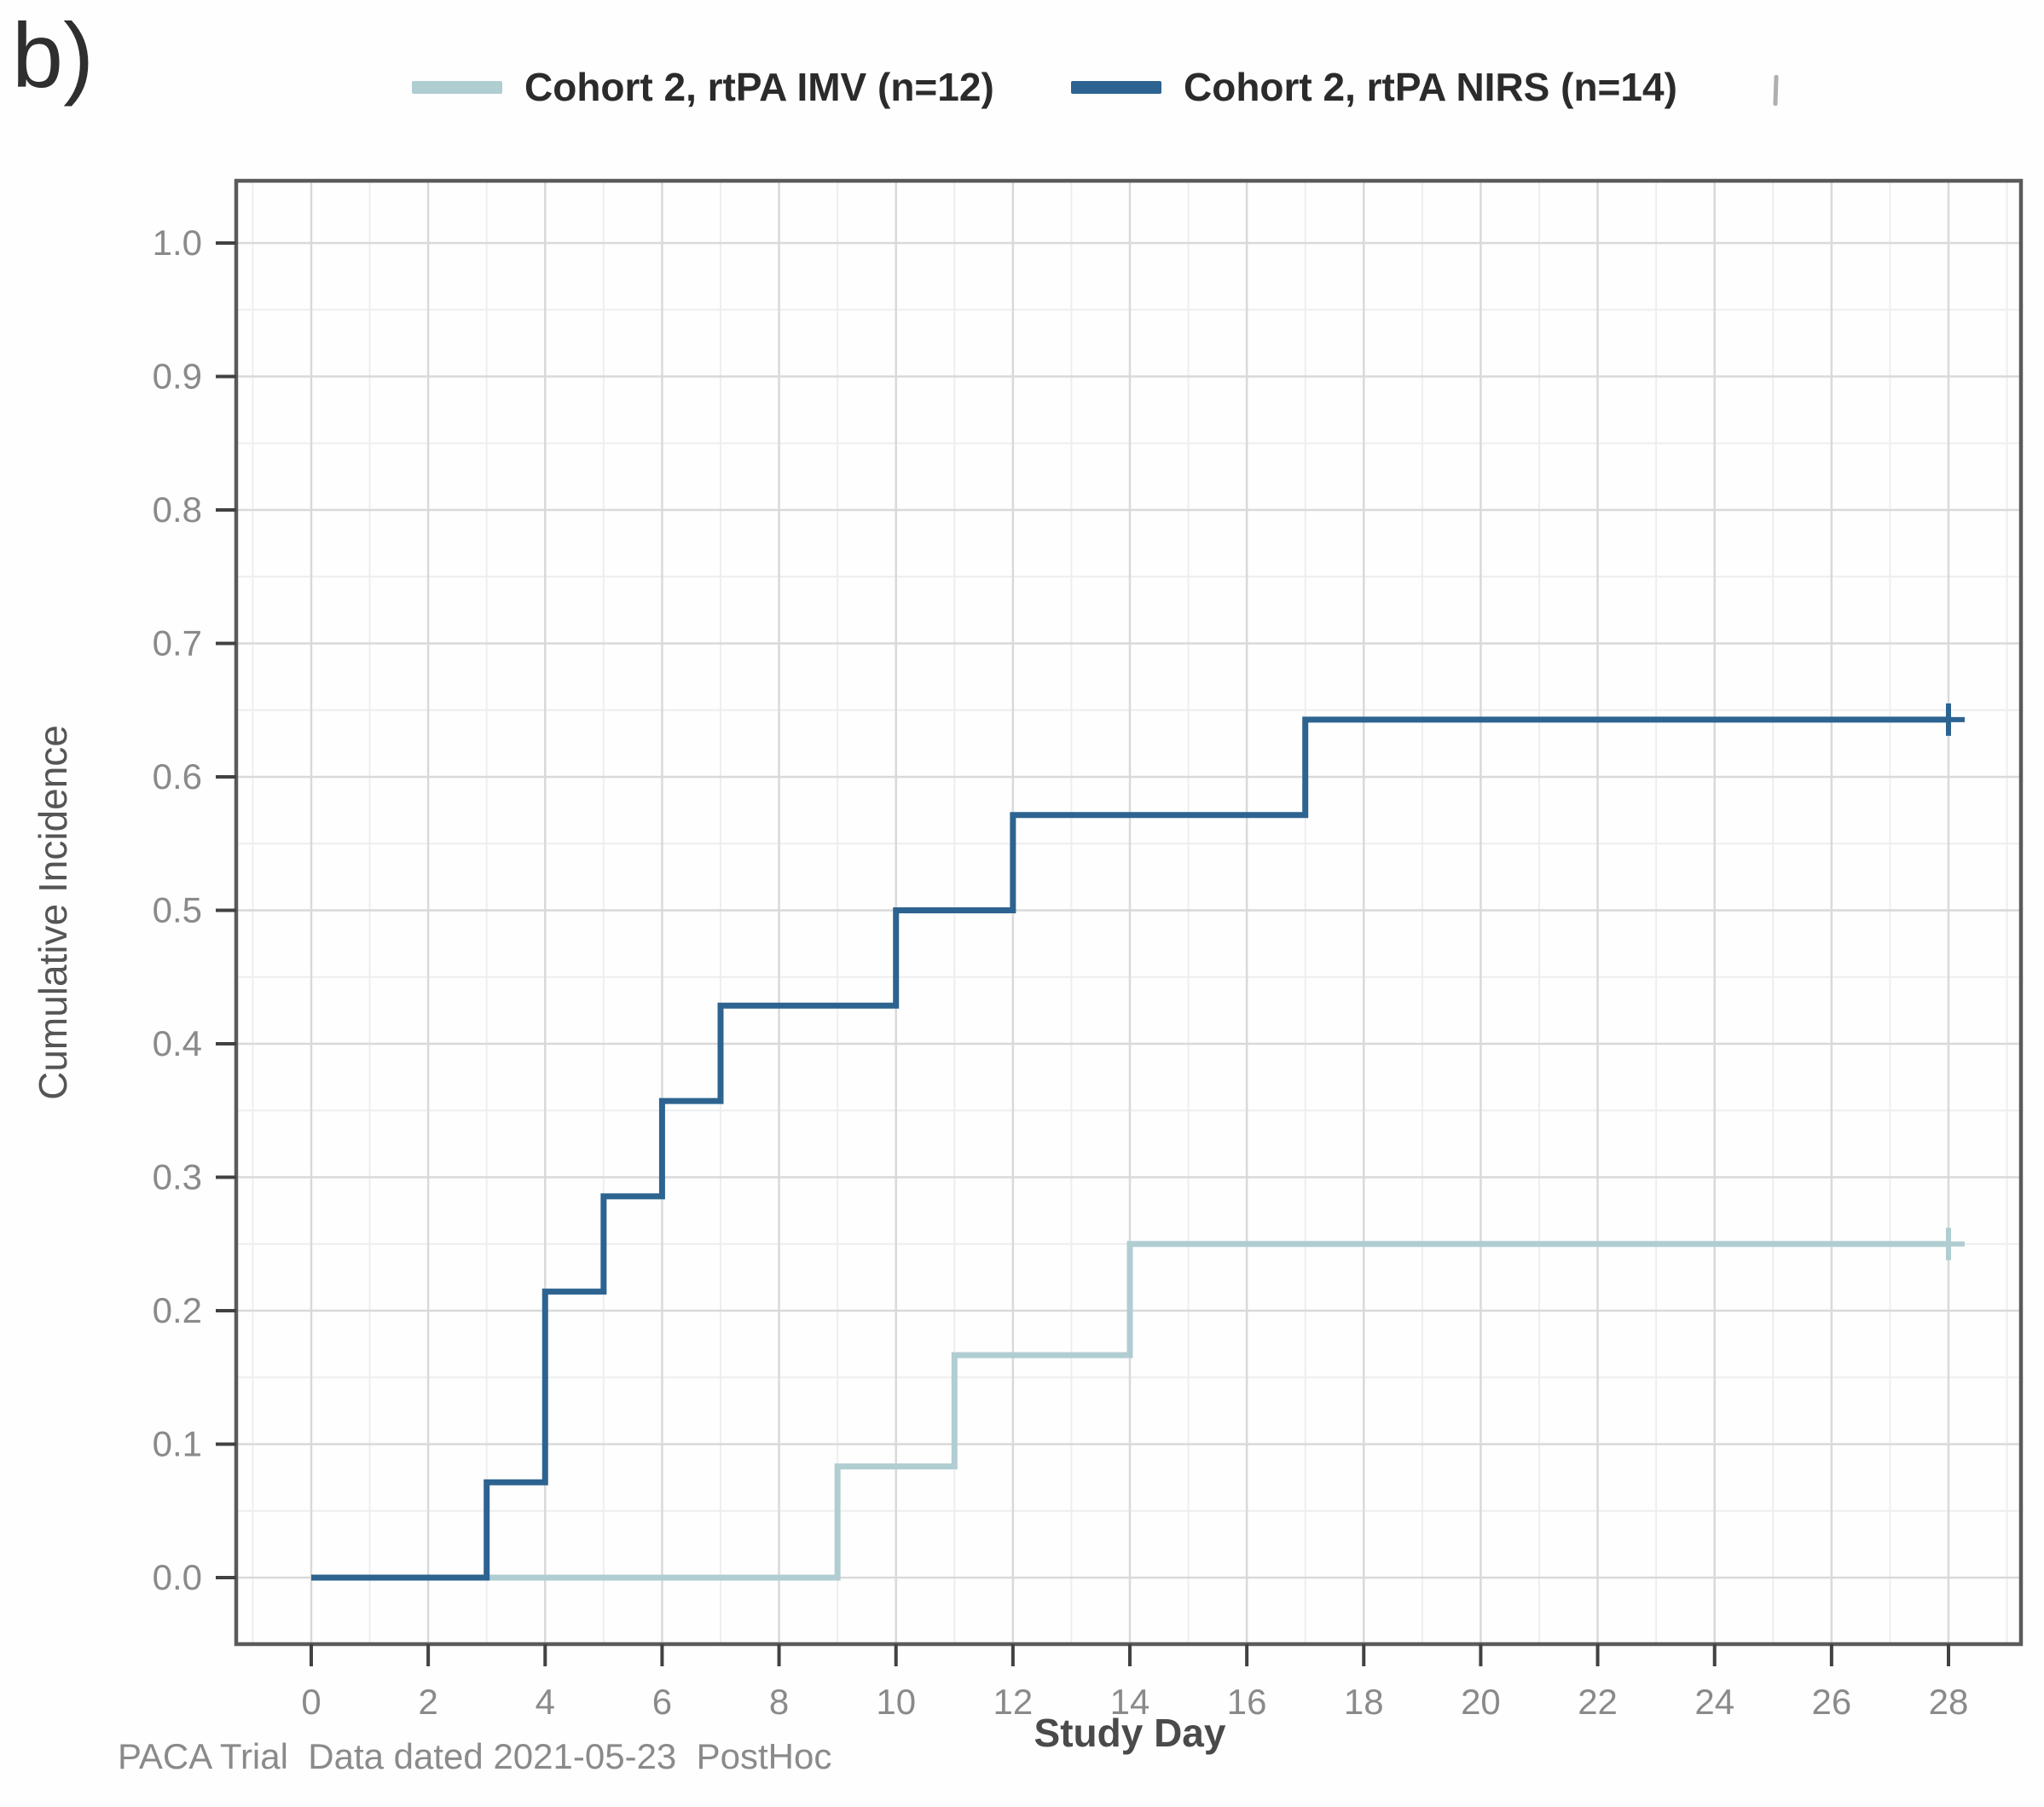  What do you see at coordinates (1364, 1702) in the screenshot?
I see `x-tick-label: 18` at bounding box center [1364, 1702].